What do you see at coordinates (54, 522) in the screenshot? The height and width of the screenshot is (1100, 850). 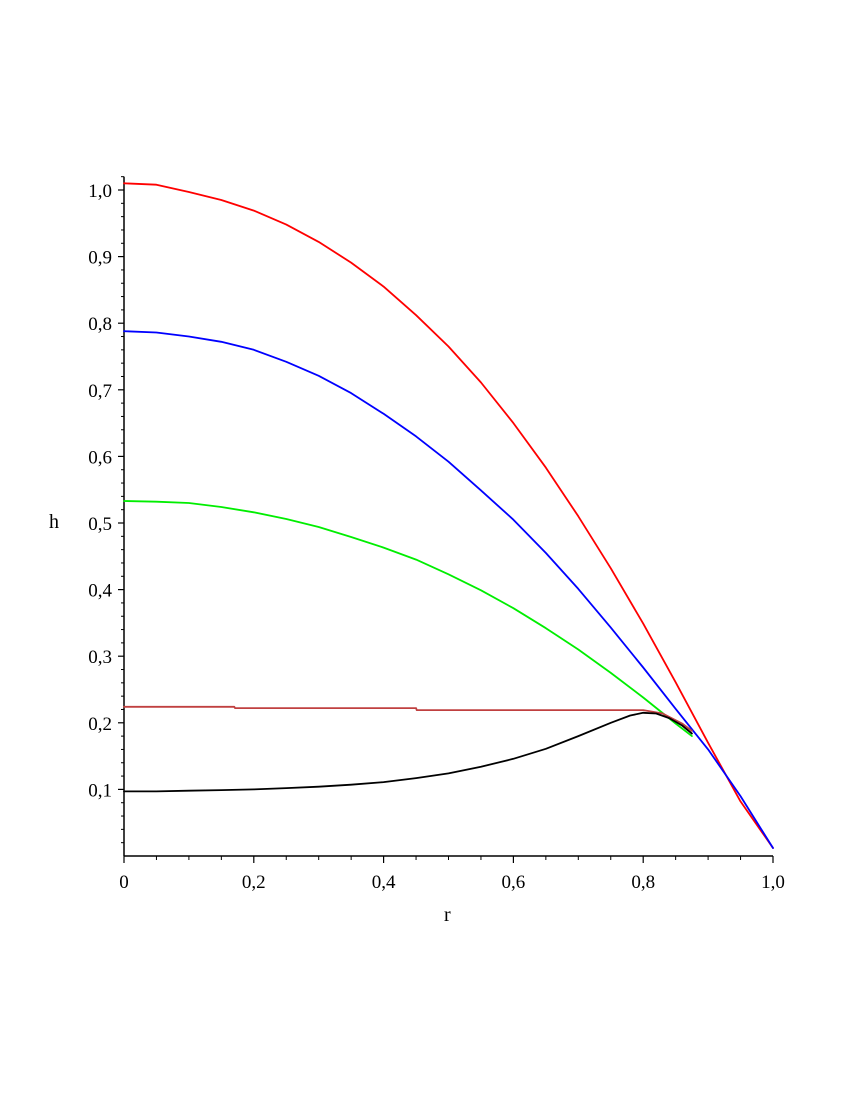 I see `y-axis-label: h` at bounding box center [54, 522].